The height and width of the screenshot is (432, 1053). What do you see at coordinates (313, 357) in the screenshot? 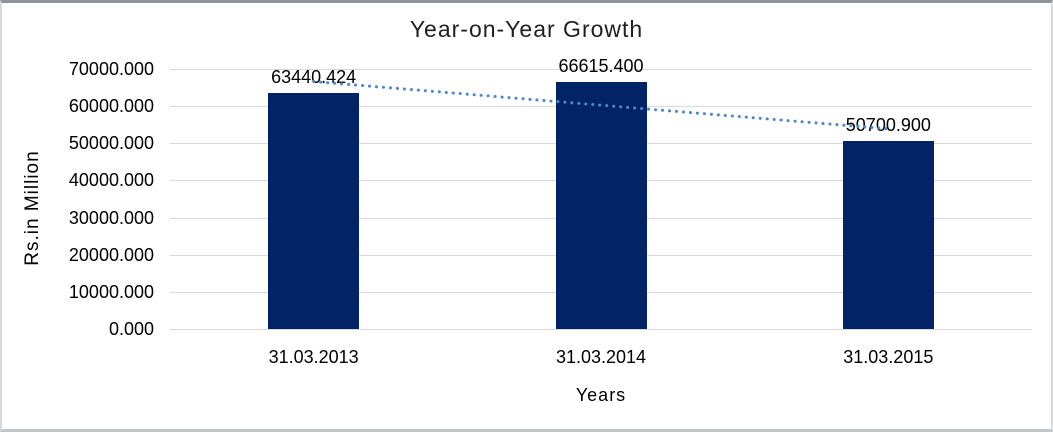
I see `x-category-label: 31.03.2013` at bounding box center [313, 357].